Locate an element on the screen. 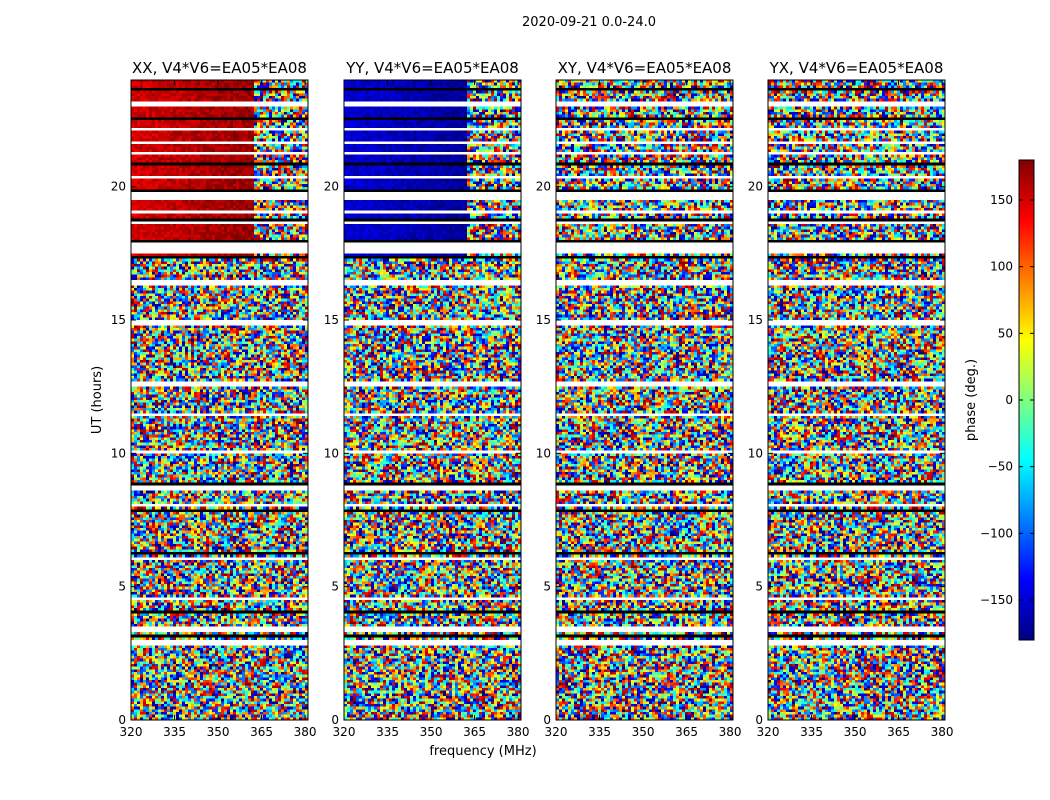  colorbar-tick-label: 0 is located at coordinates (1009, 400).